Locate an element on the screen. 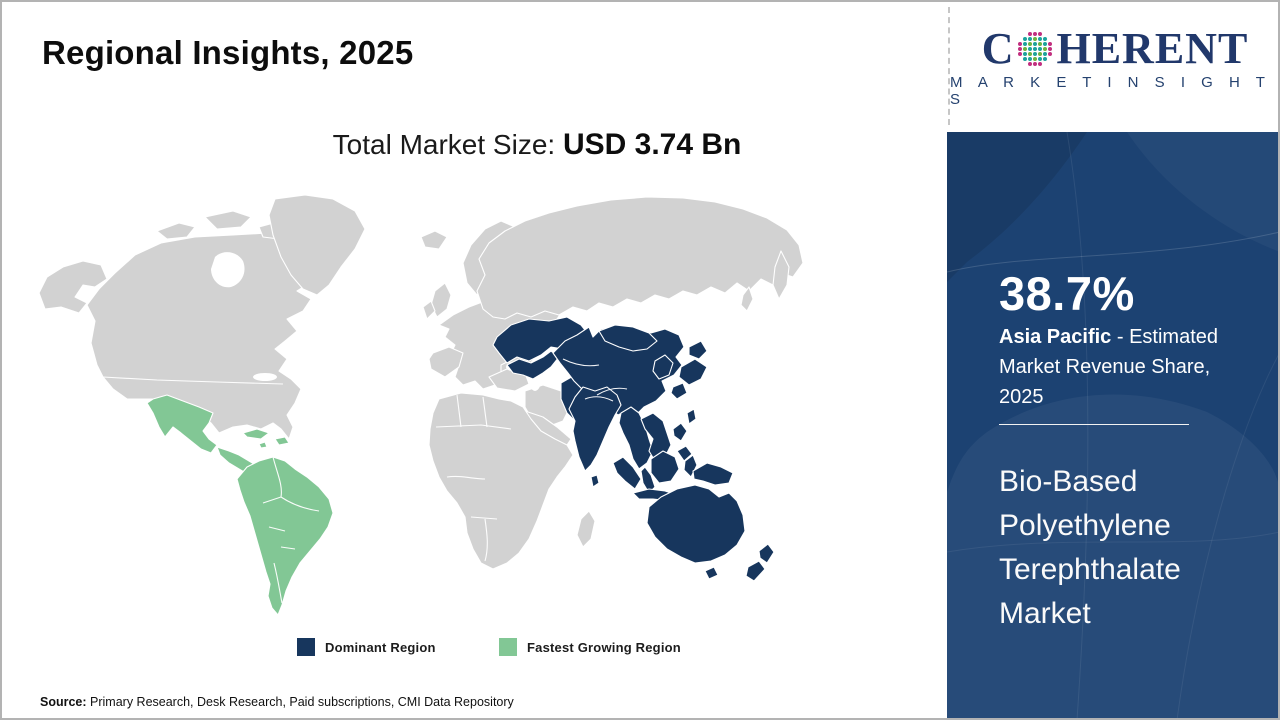  share-region: Asia Pacific is located at coordinates (1055, 337).